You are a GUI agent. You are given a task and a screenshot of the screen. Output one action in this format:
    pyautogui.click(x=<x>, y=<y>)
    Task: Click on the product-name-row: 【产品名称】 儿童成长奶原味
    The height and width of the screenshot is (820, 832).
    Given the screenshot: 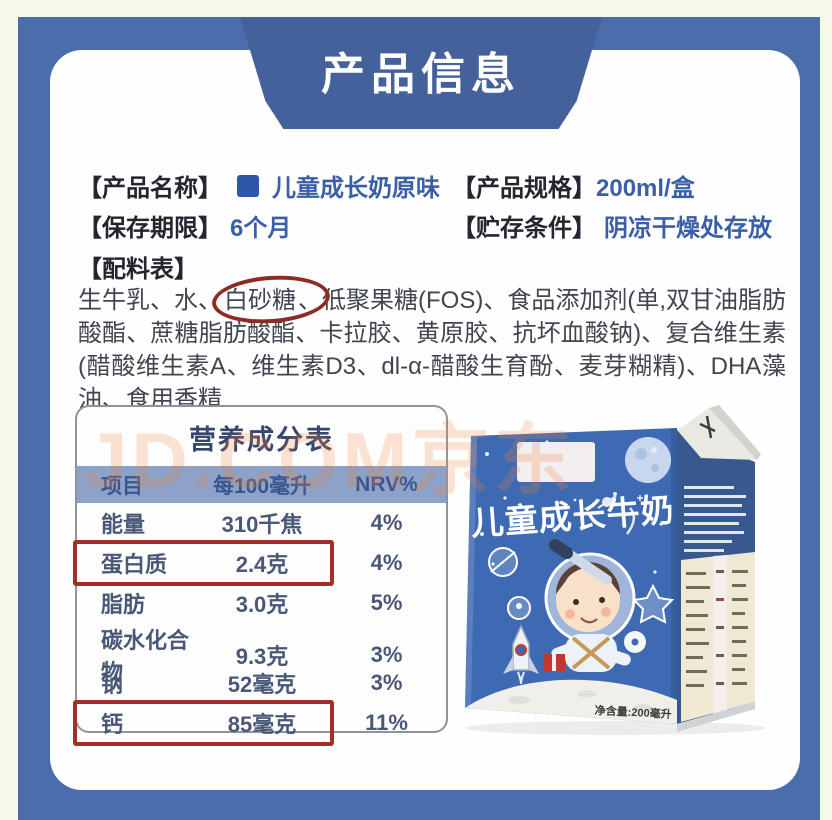 What is the action you would take?
    pyautogui.click(x=259, y=185)
    